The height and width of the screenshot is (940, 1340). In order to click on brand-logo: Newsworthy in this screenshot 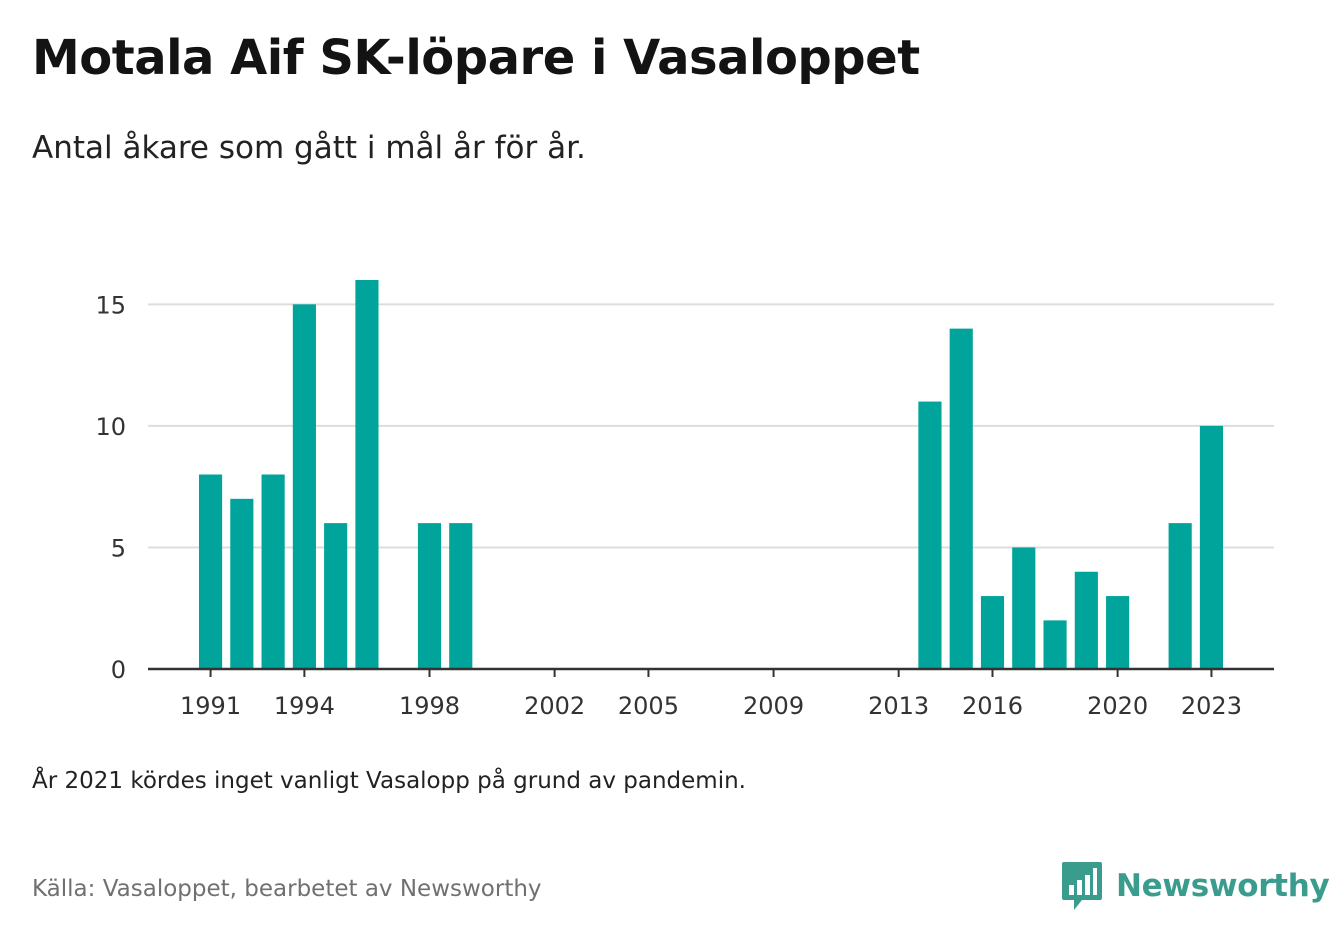, I will do `click(1195, 886)`.